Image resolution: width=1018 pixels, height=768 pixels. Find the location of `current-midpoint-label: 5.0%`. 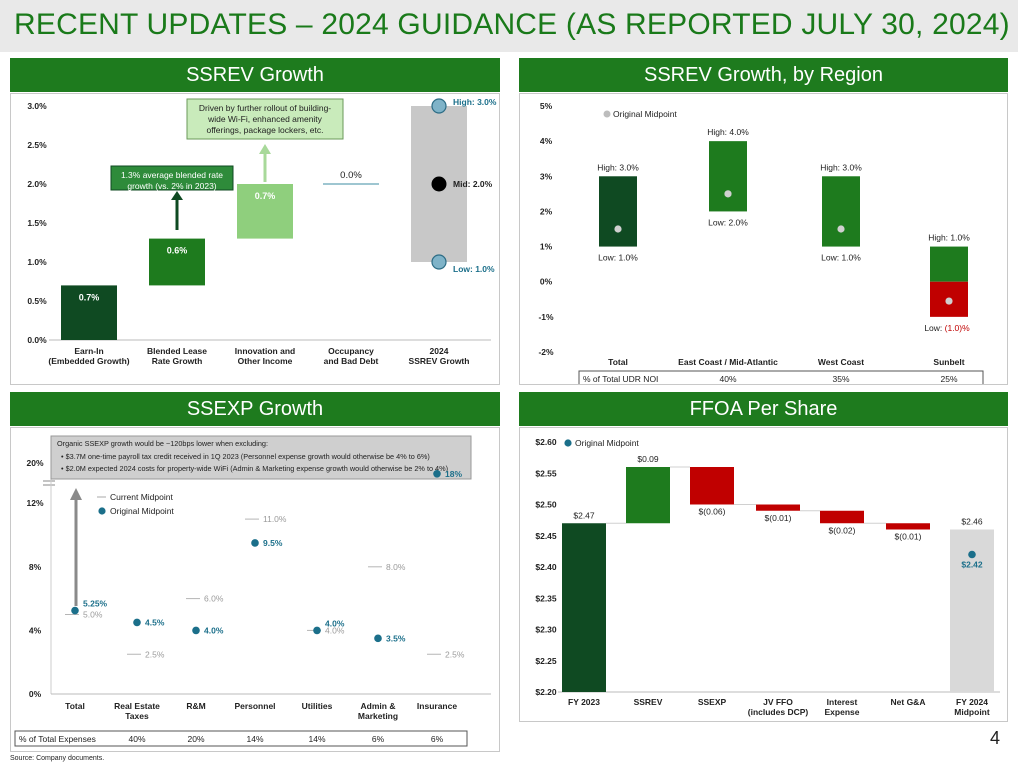

current-midpoint-label: 5.0% is located at coordinates (93, 615).